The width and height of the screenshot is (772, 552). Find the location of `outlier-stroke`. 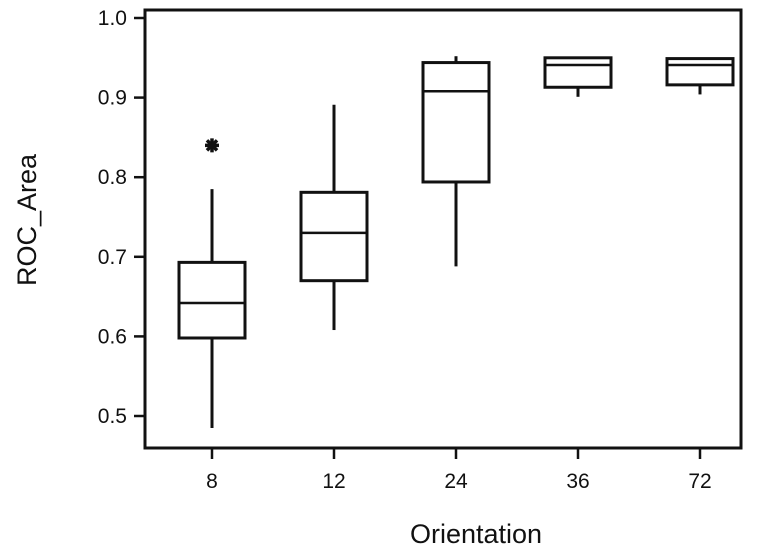

outlier-stroke is located at coordinates (212, 145).